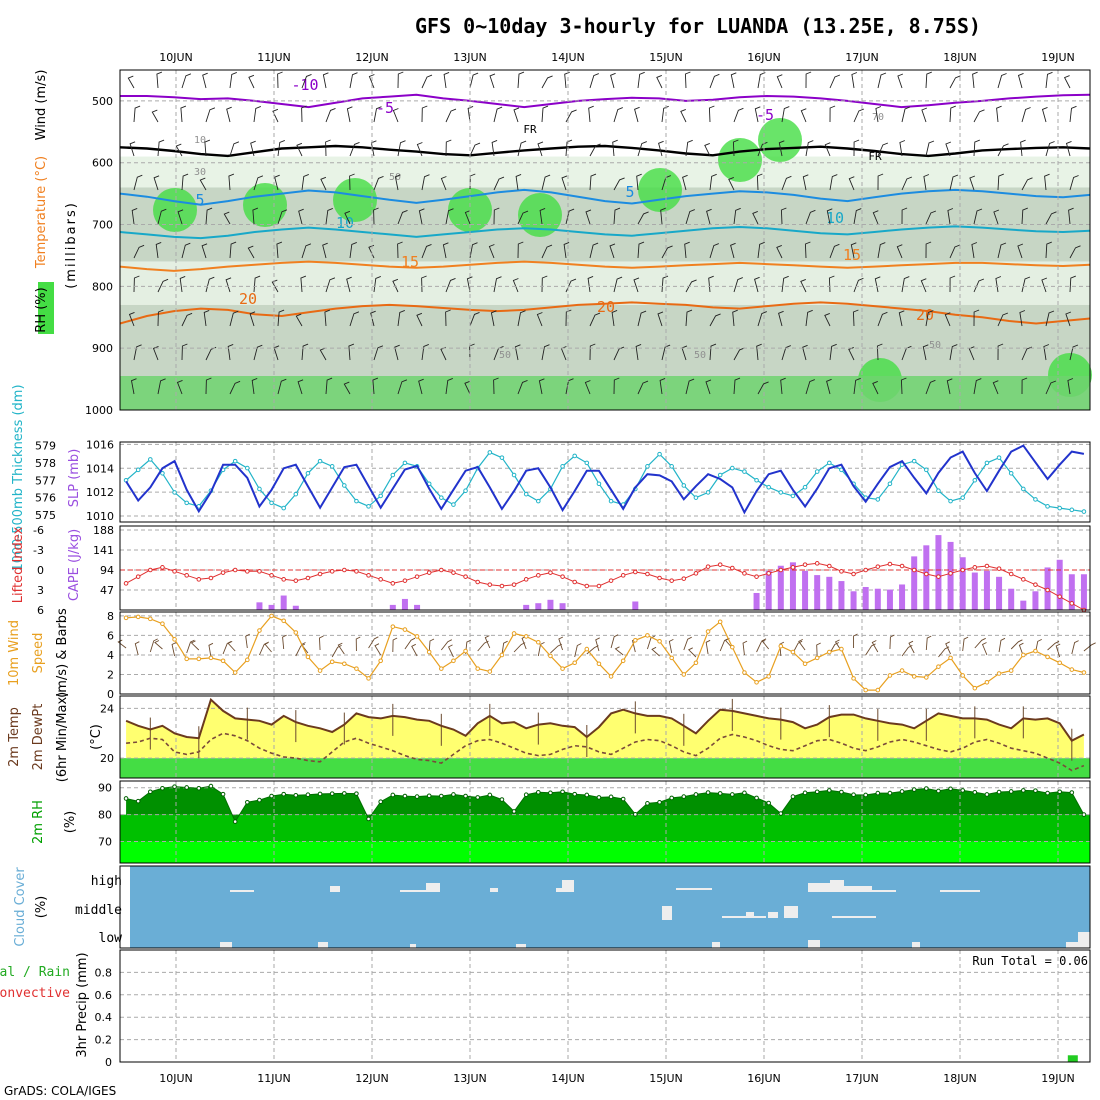 Image resolution: width=1100 pixels, height=1100 pixels. I want to click on temp-grid, so click(605, 737).